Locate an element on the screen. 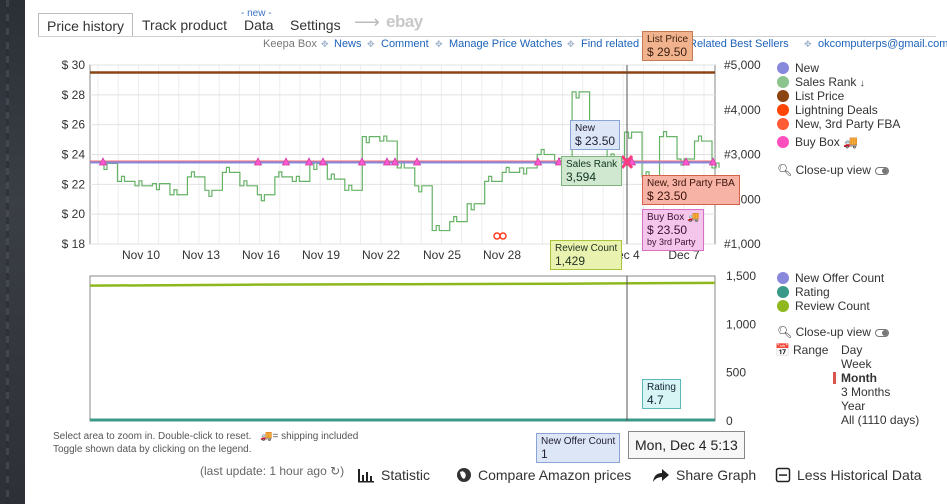  range-option-month: Month is located at coordinates (859, 378).